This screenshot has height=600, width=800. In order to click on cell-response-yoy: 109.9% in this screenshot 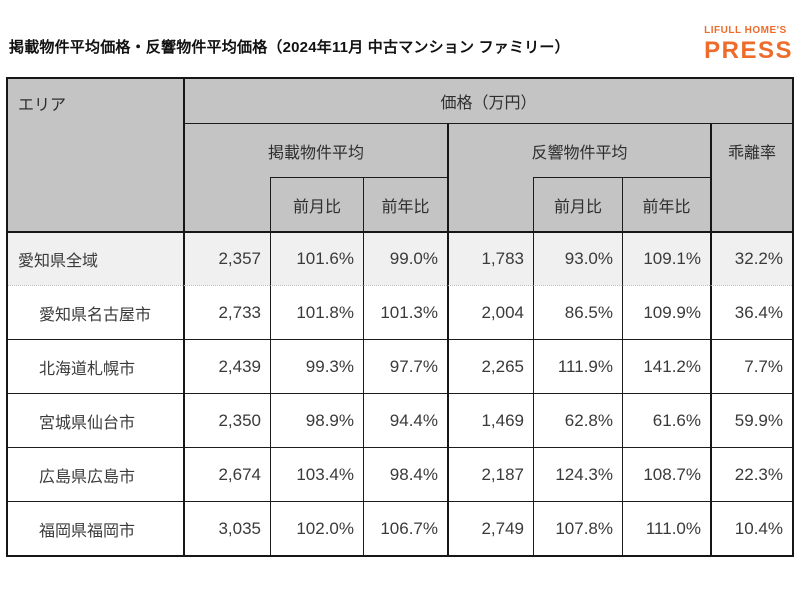, I will do `click(666, 312)`.